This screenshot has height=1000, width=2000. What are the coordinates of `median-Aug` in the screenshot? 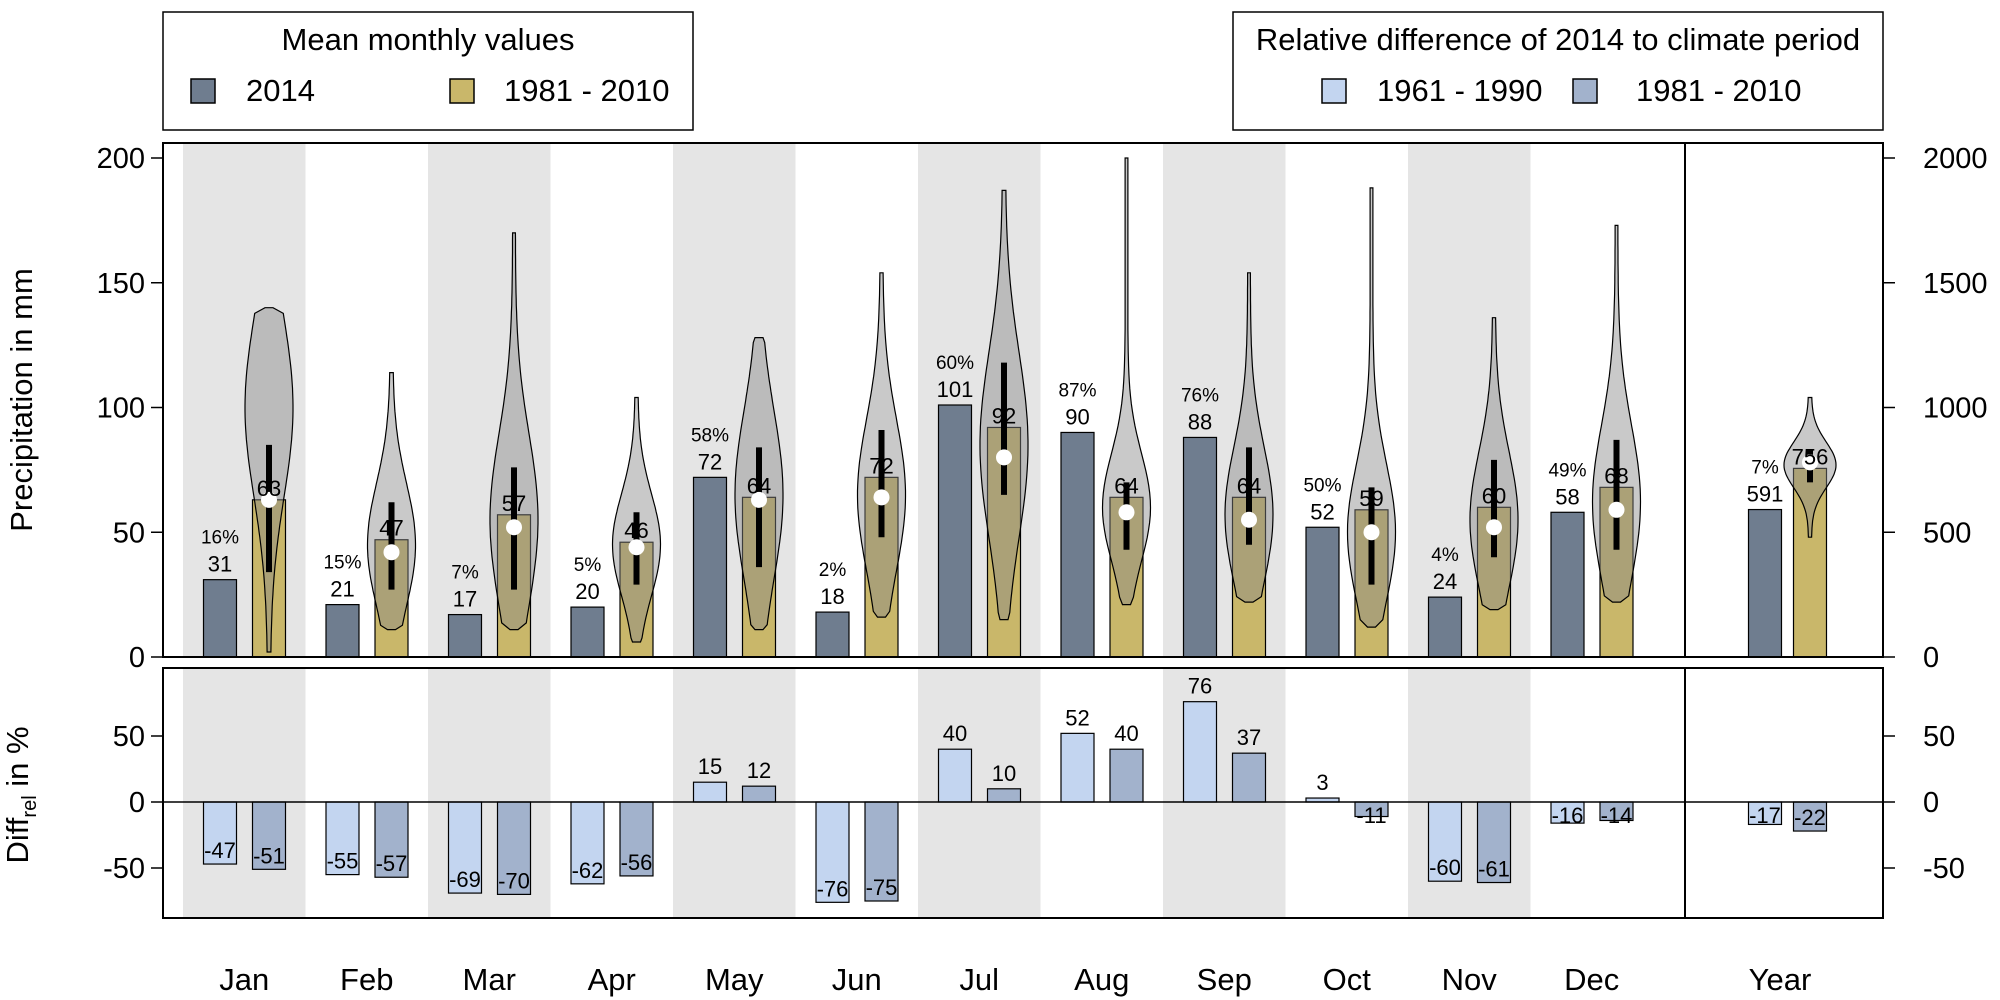 It's located at (1126, 512).